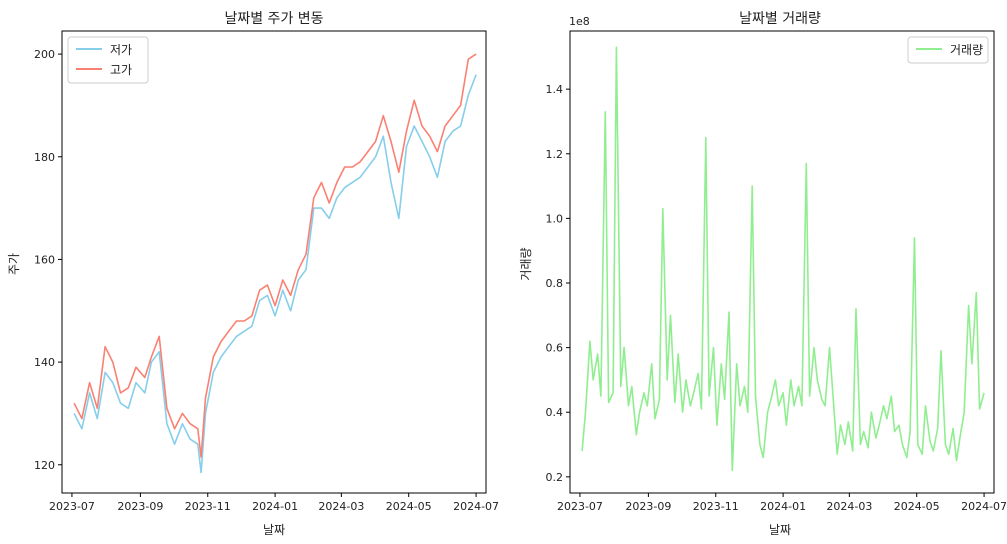 This screenshot has width=1007, height=544. I want to click on price-y-tick-label: 160, so click(44, 259).